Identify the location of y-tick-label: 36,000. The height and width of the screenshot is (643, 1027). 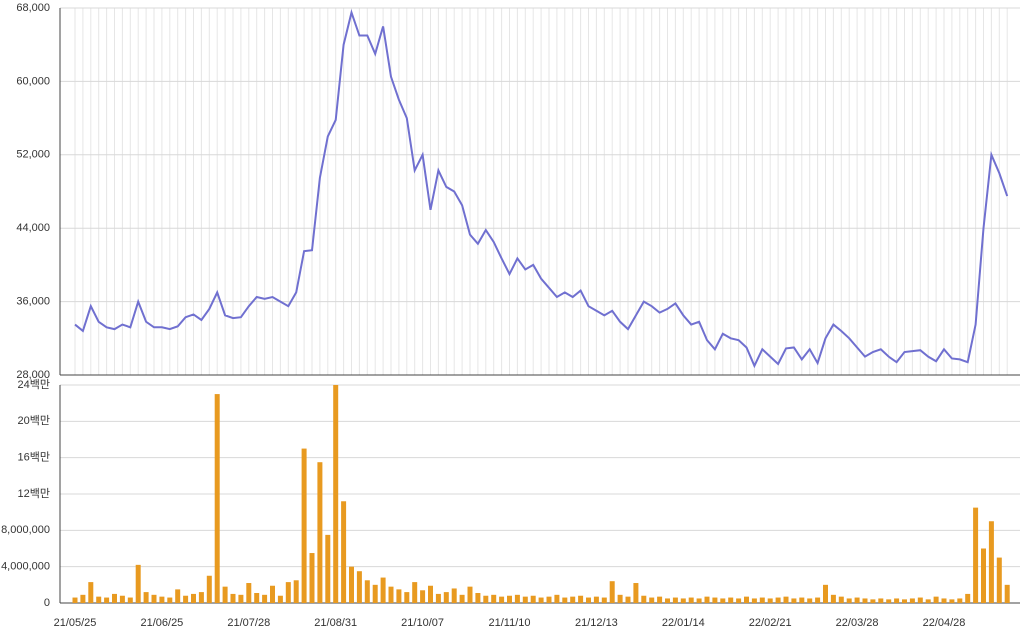
(33, 302).